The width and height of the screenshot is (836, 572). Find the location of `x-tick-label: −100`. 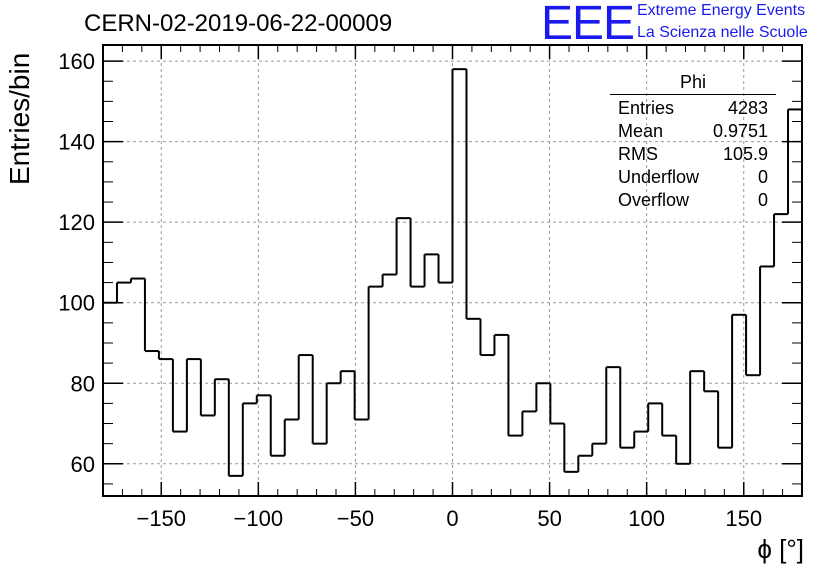

x-tick-label: −100 is located at coordinates (259, 518).